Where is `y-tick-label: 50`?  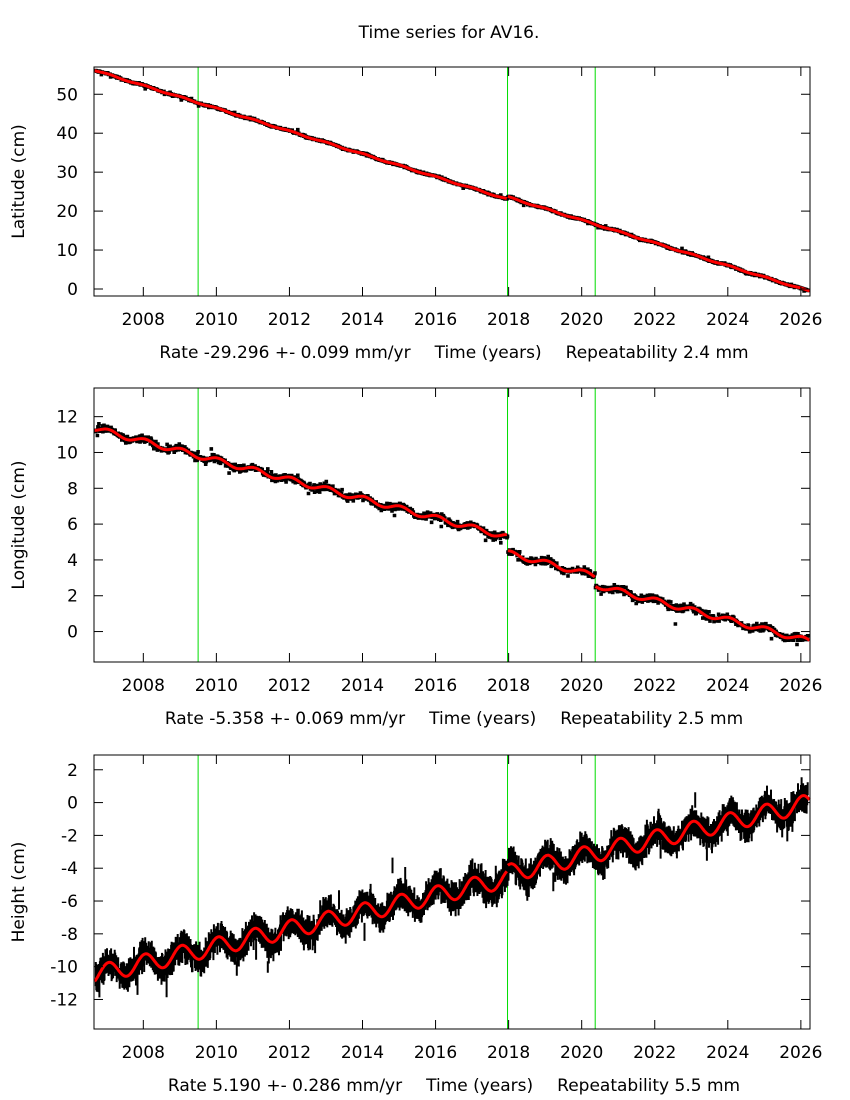
y-tick-label: 50 is located at coordinates (67, 95).